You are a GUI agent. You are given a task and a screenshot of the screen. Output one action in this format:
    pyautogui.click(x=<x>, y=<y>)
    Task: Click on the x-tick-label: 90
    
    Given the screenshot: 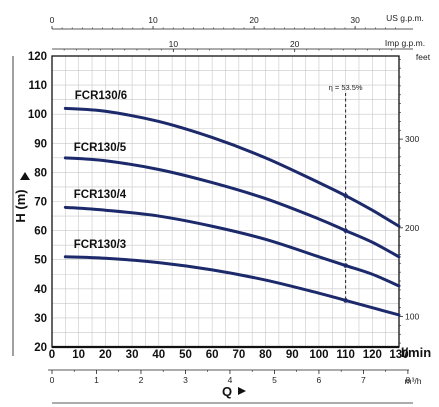 What is the action you would take?
    pyautogui.click(x=292, y=355)
    